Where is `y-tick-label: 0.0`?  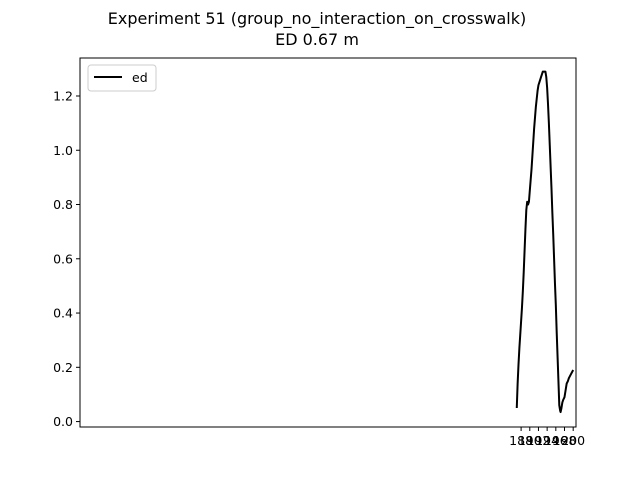
y-tick-label: 0.0 is located at coordinates (63, 421).